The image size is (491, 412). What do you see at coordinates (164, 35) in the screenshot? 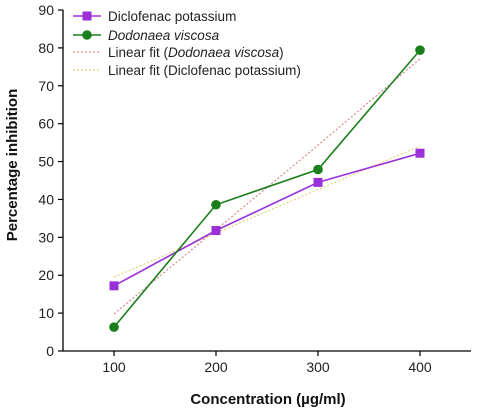
I see `legend-label-2: Dodonaea viscosa` at bounding box center [164, 35].